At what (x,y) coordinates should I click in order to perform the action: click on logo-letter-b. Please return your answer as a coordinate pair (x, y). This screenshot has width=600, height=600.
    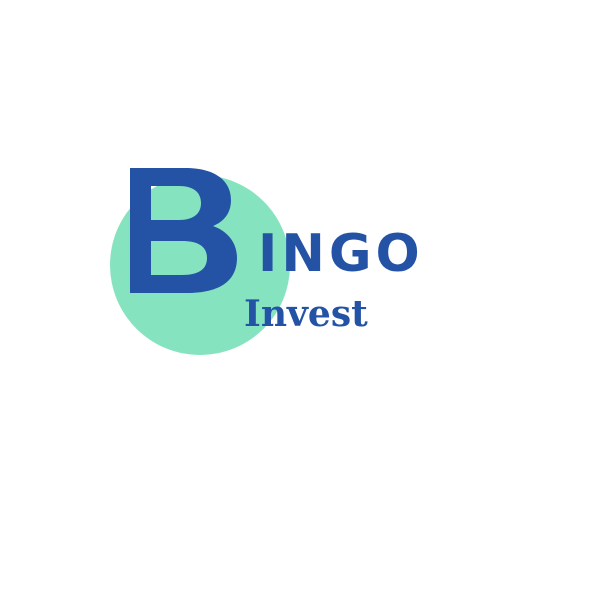
    Looking at the image, I should click on (183, 230).